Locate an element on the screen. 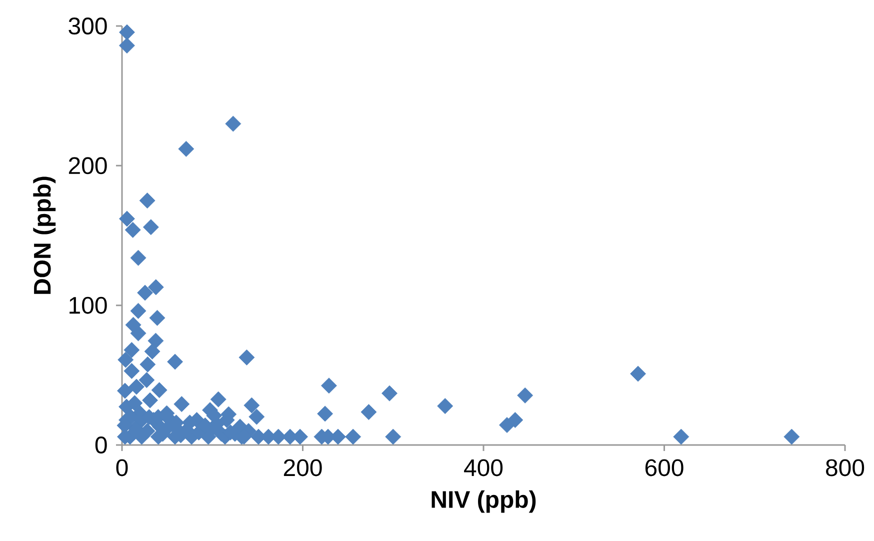 The width and height of the screenshot is (874, 541). y-axis-title: DON (ppb) is located at coordinates (44, 235).